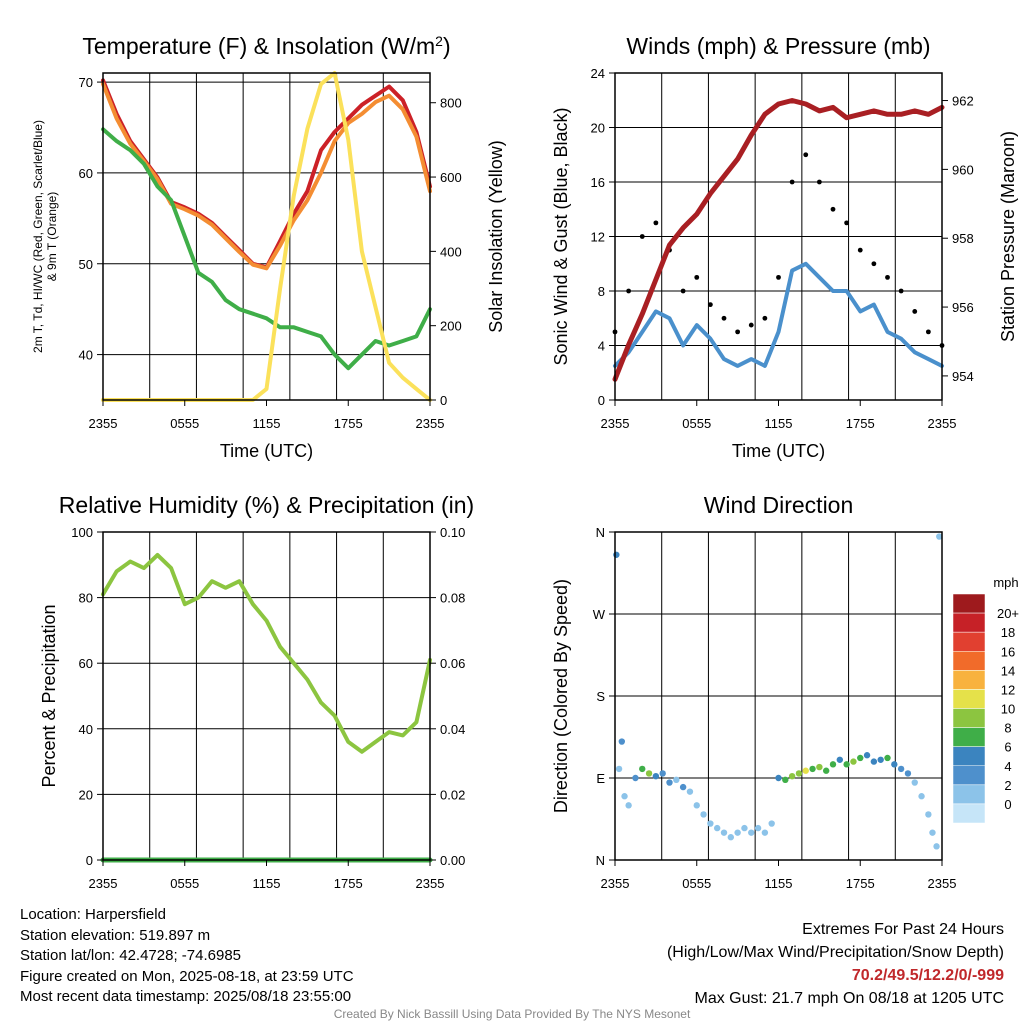 This screenshot has height=1024, width=1024. What do you see at coordinates (86, 598) in the screenshot?
I see `y-tick-label: 80` at bounding box center [86, 598].